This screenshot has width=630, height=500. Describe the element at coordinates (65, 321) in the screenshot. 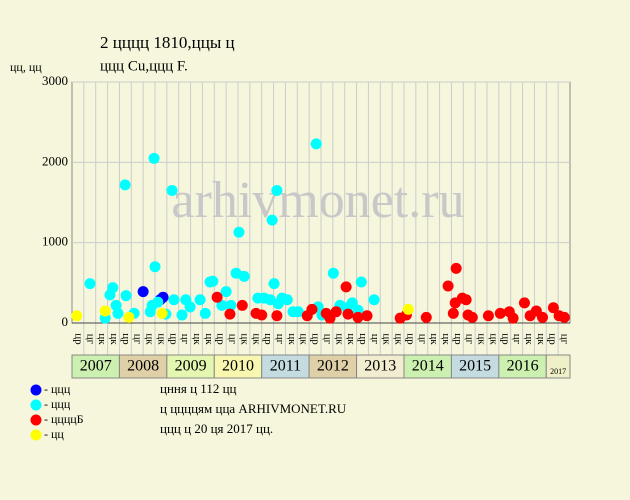

I see `y-tick-label: 0` at that location.